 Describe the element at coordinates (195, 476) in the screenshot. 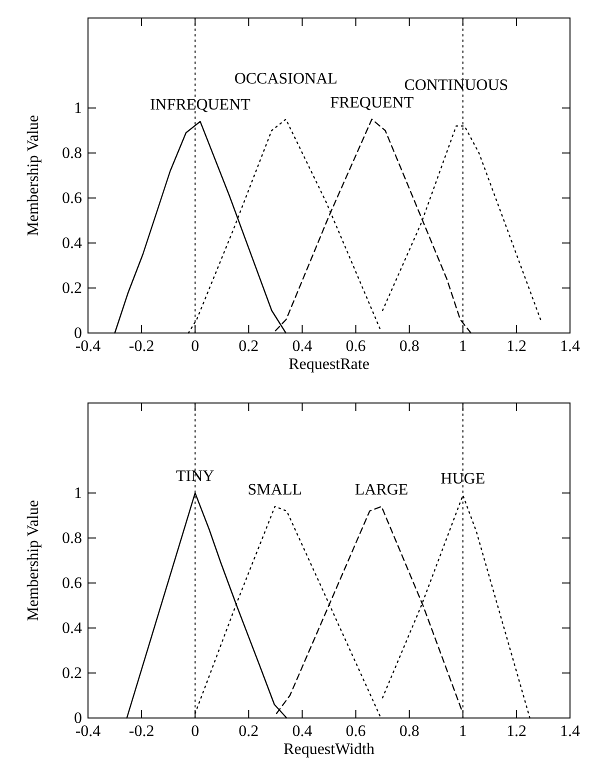

I see `series-label: TINY` at that location.